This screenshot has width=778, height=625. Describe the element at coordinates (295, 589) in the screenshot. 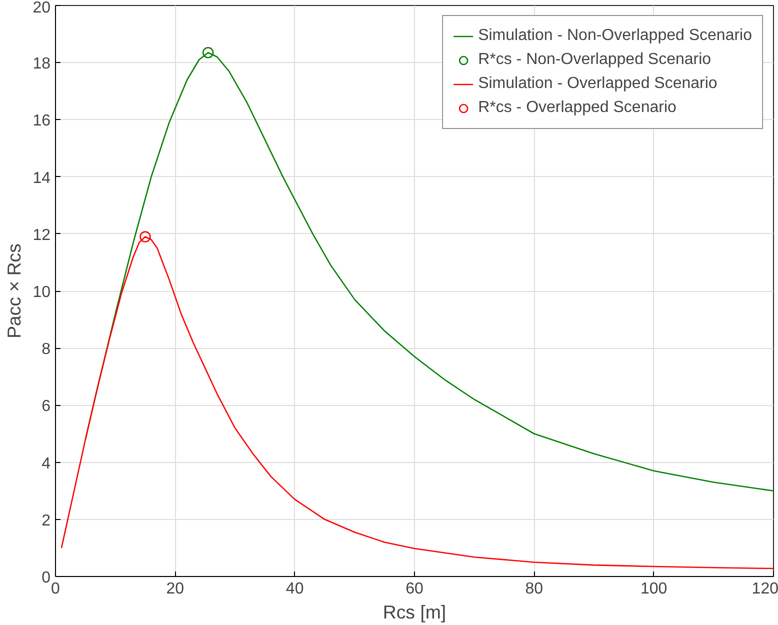

I see `x-tick-label: 40` at that location.